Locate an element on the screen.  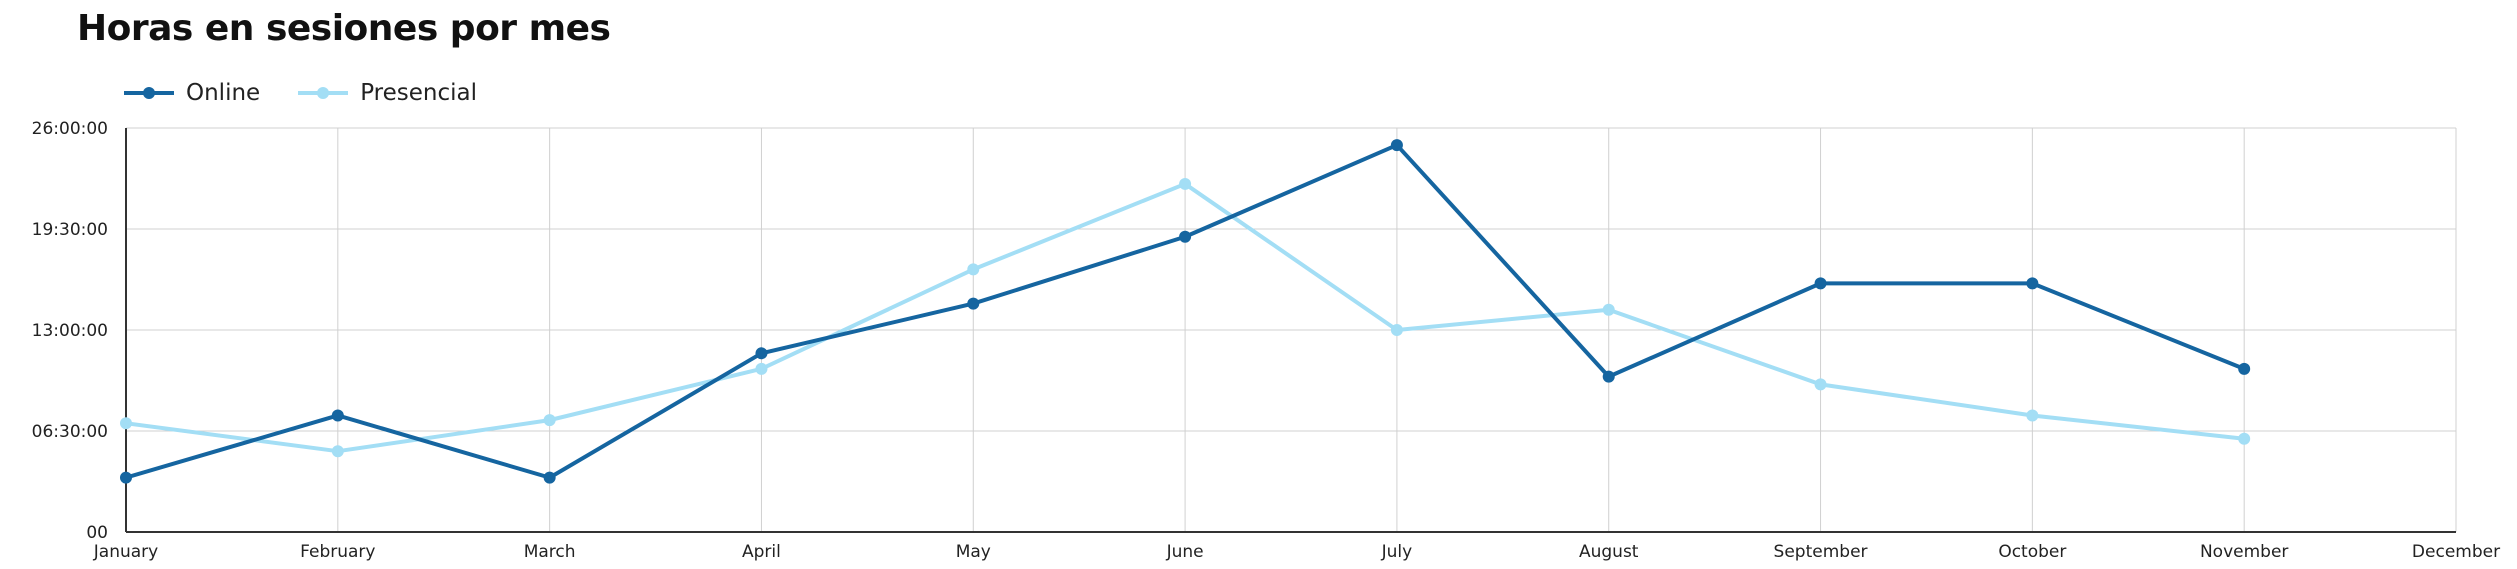
y-tick-label: 26:00:00 is located at coordinates (70, 129).